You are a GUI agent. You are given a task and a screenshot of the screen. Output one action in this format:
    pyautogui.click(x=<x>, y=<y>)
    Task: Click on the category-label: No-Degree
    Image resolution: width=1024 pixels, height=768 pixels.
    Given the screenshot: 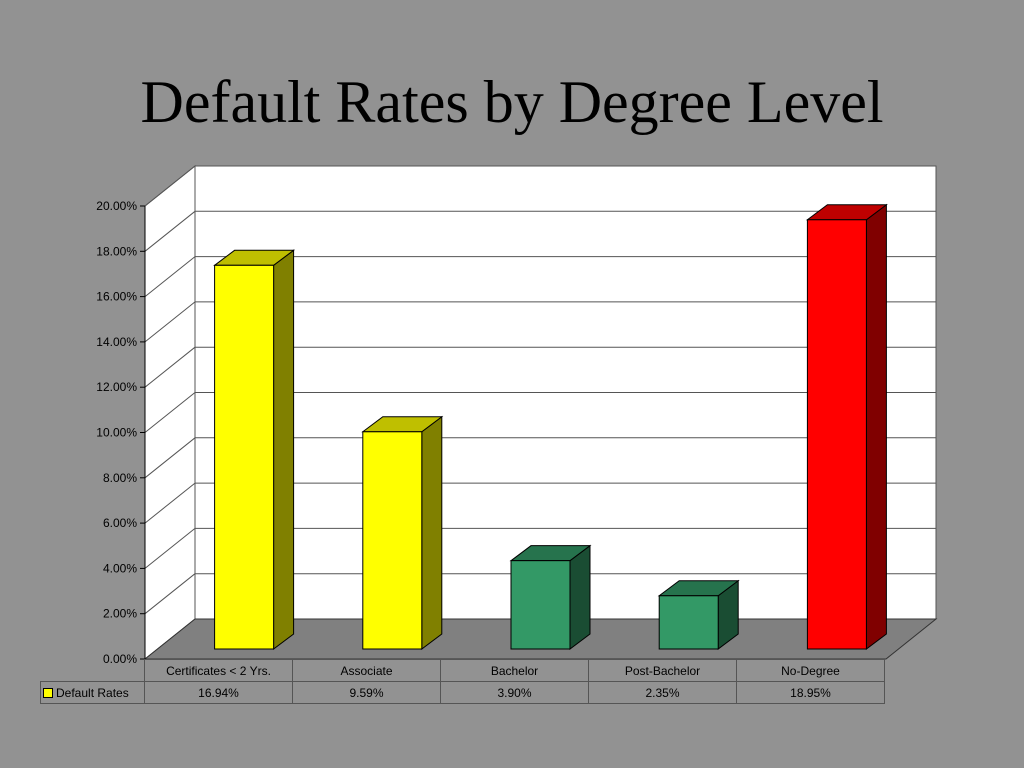 What is the action you would take?
    pyautogui.click(x=810, y=670)
    